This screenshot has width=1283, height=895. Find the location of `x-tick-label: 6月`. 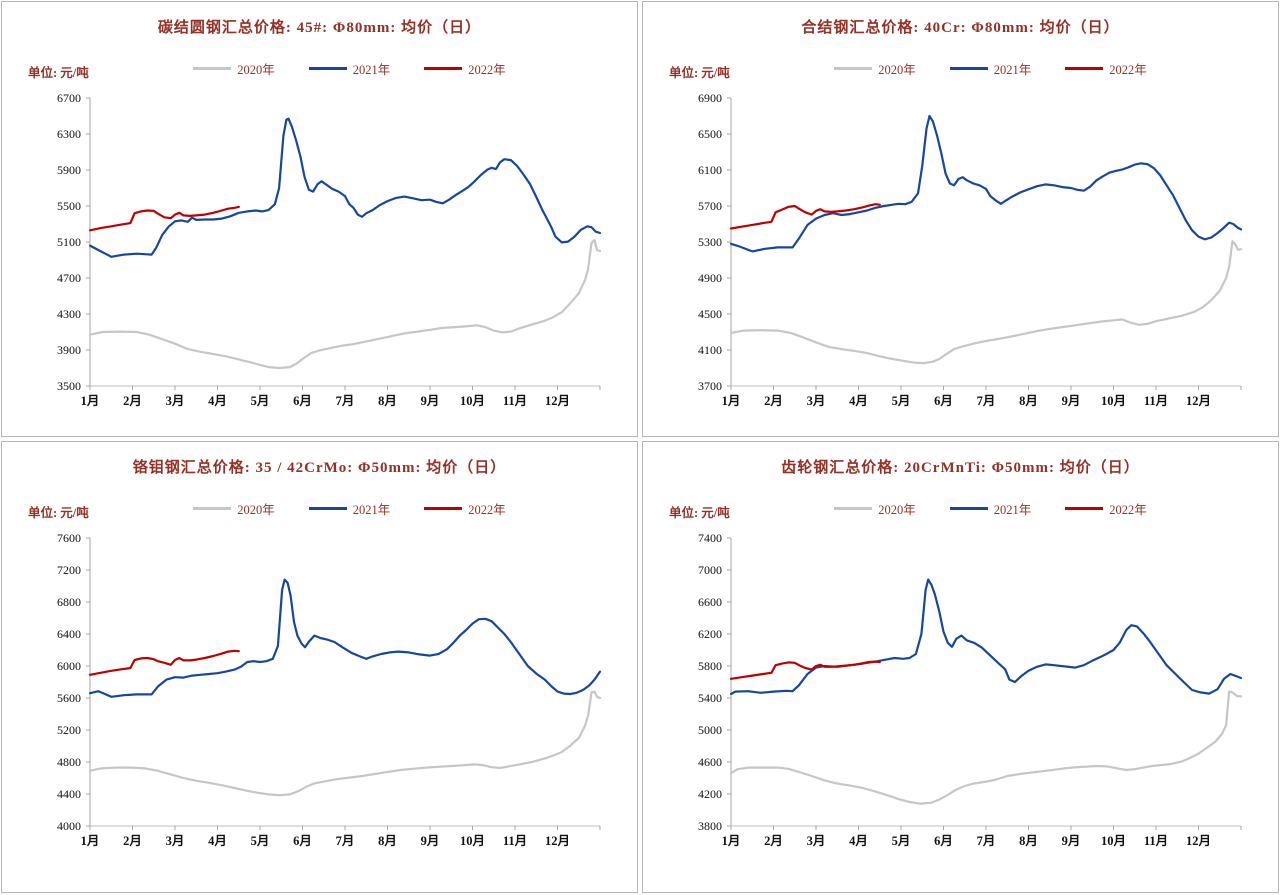

x-tick-label: 6月 is located at coordinates (943, 841).